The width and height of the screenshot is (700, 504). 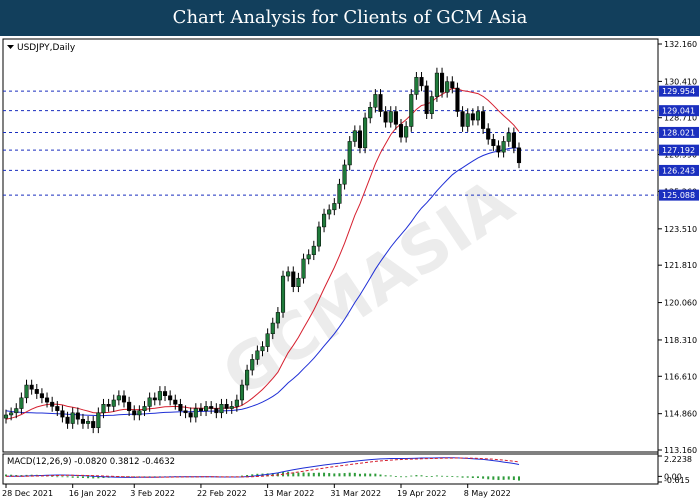 I want to click on level-label: 128.021, so click(x=678, y=132).